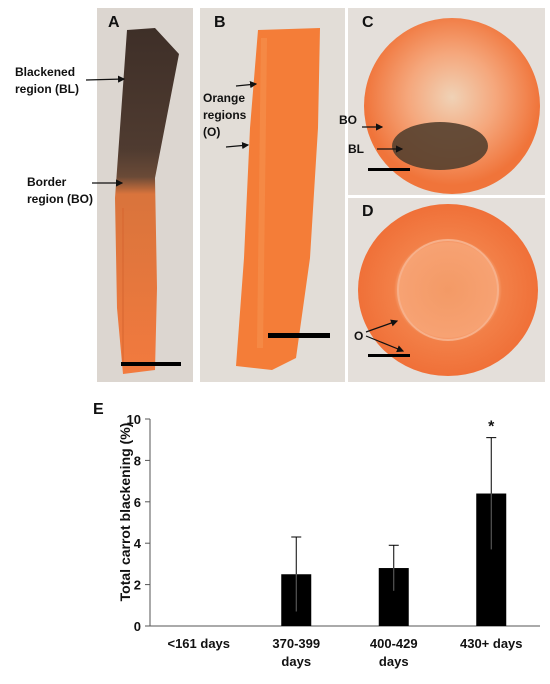 This screenshot has width=550, height=684. I want to click on y-tick-label: 6, so click(137, 502).